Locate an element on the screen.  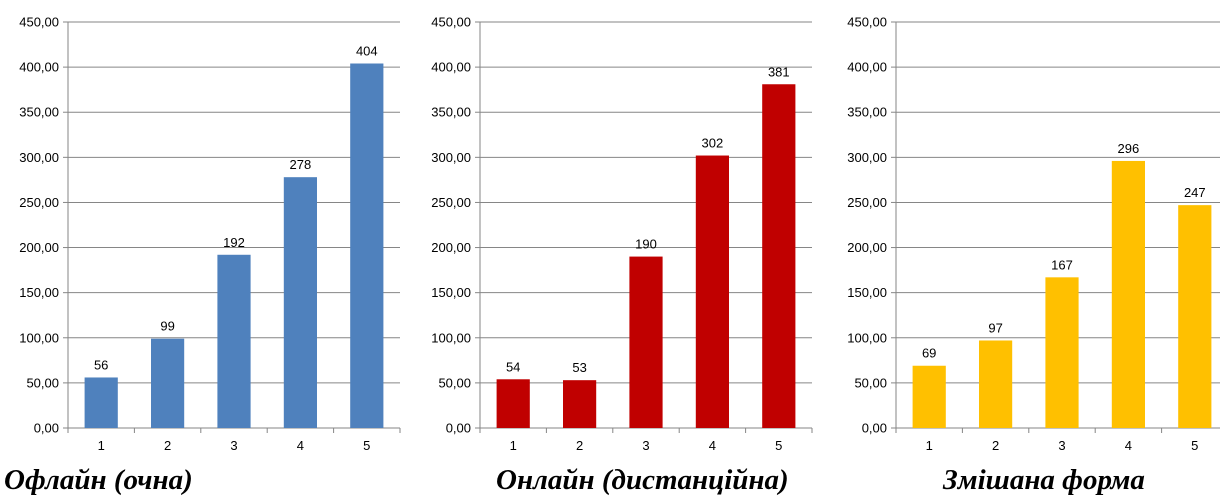
data-label: 404 is located at coordinates (367, 51).